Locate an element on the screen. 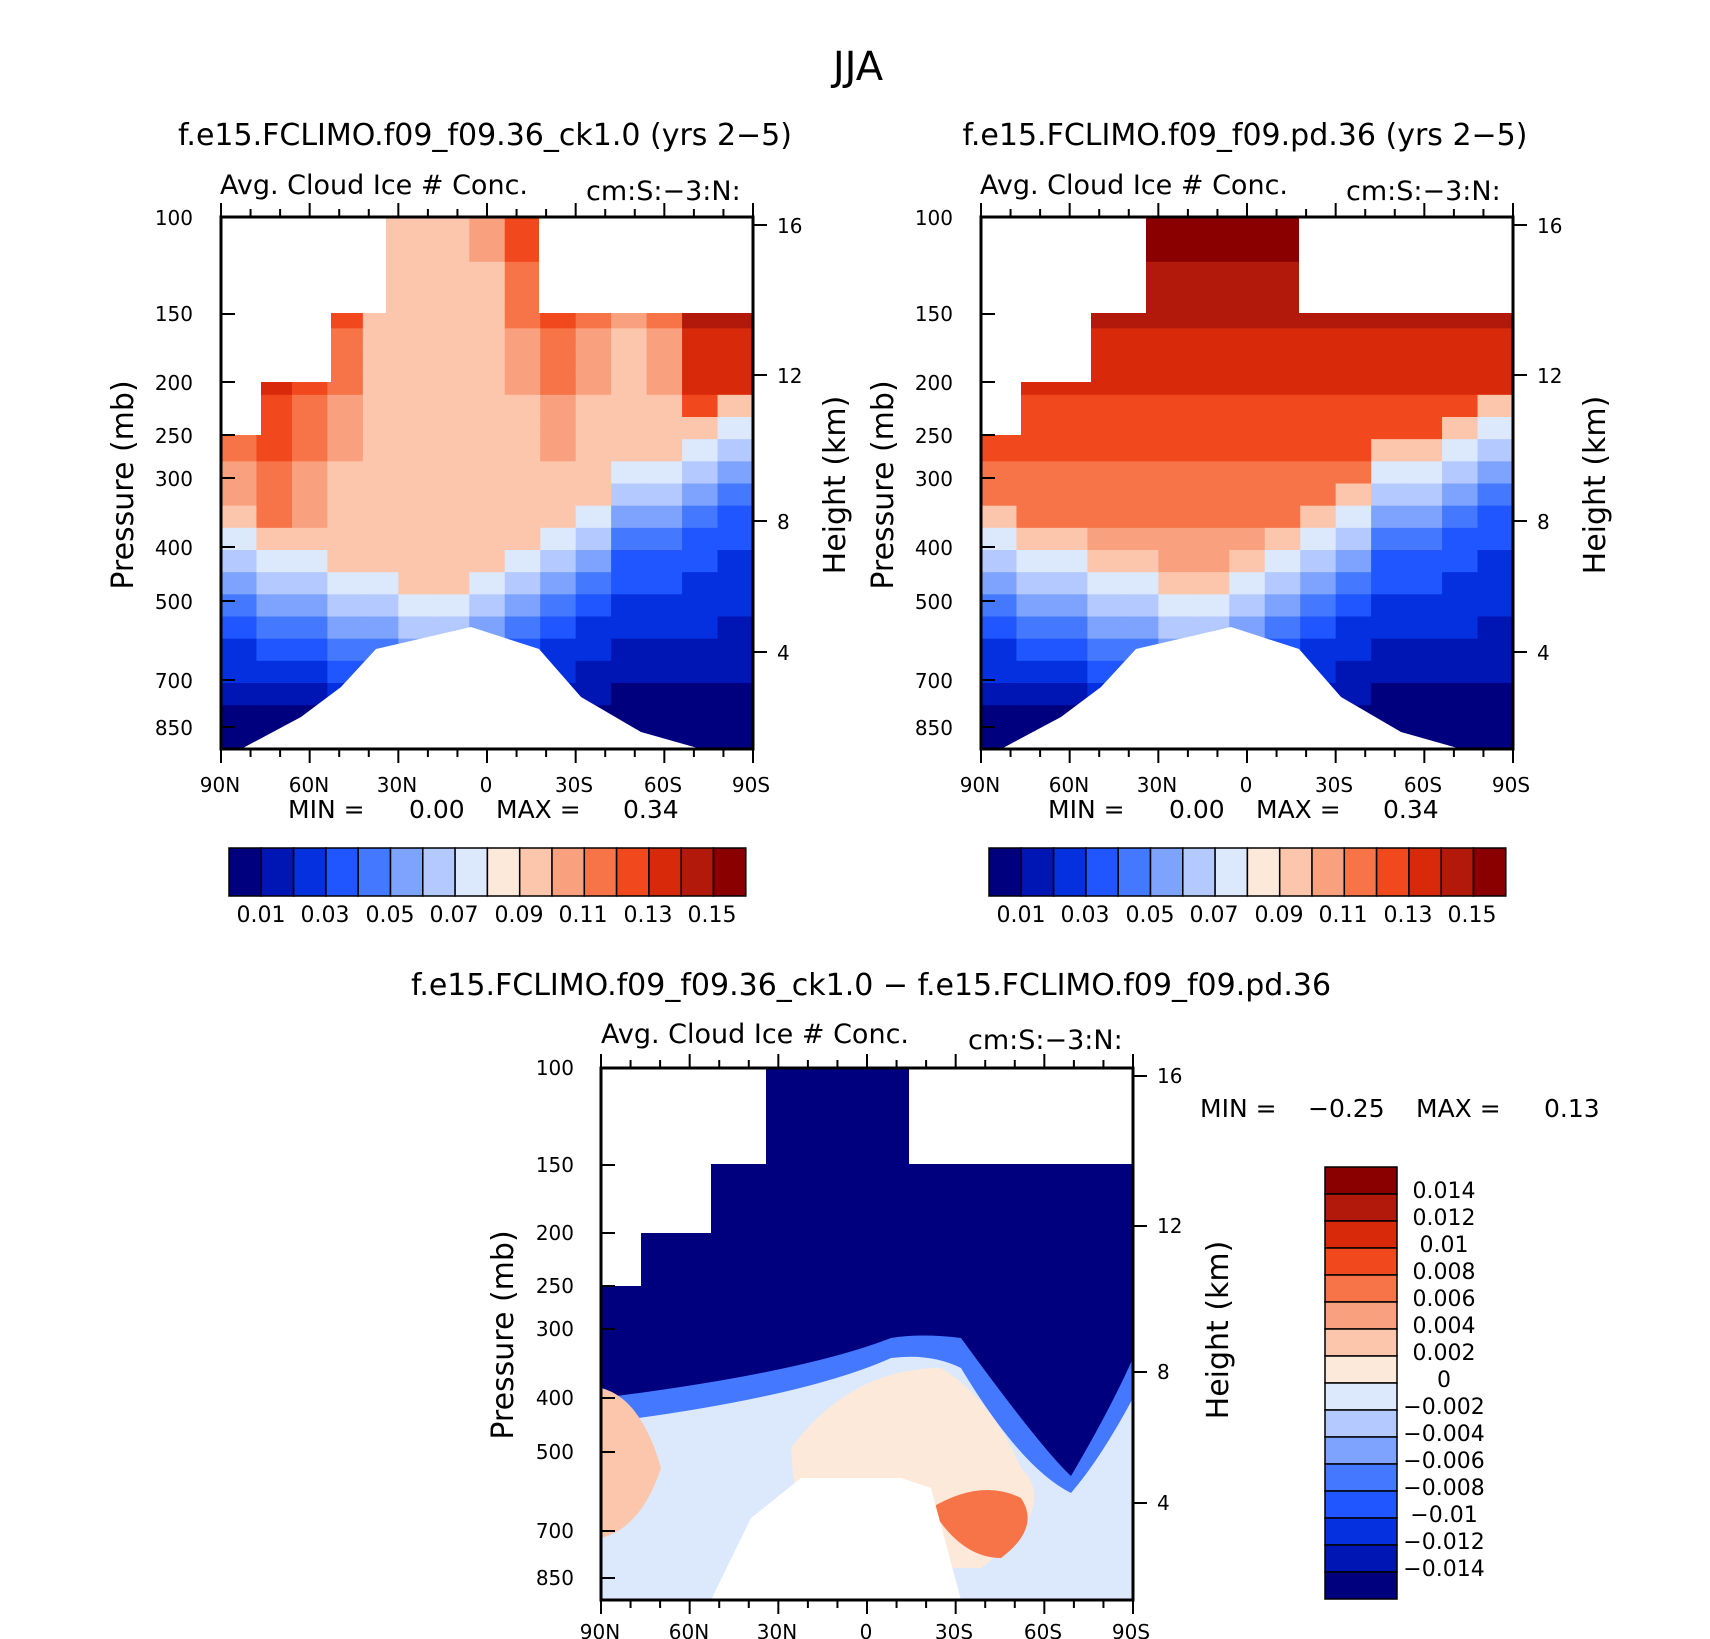  max-value: 0.13 is located at coordinates (1572, 1108).